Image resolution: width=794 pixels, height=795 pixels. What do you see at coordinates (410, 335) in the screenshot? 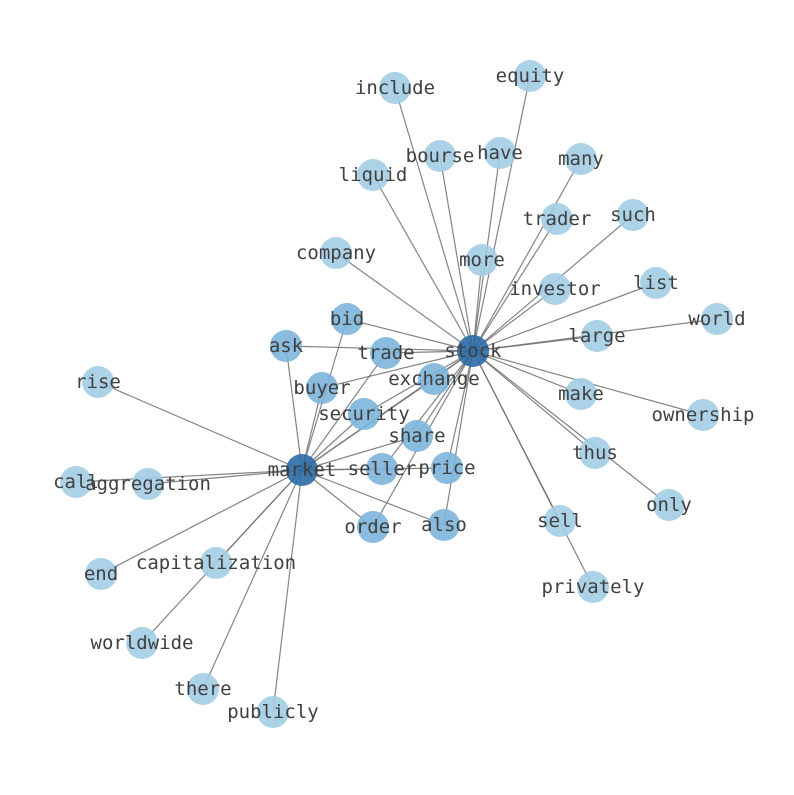
I see `edge-stock-bid` at bounding box center [410, 335].